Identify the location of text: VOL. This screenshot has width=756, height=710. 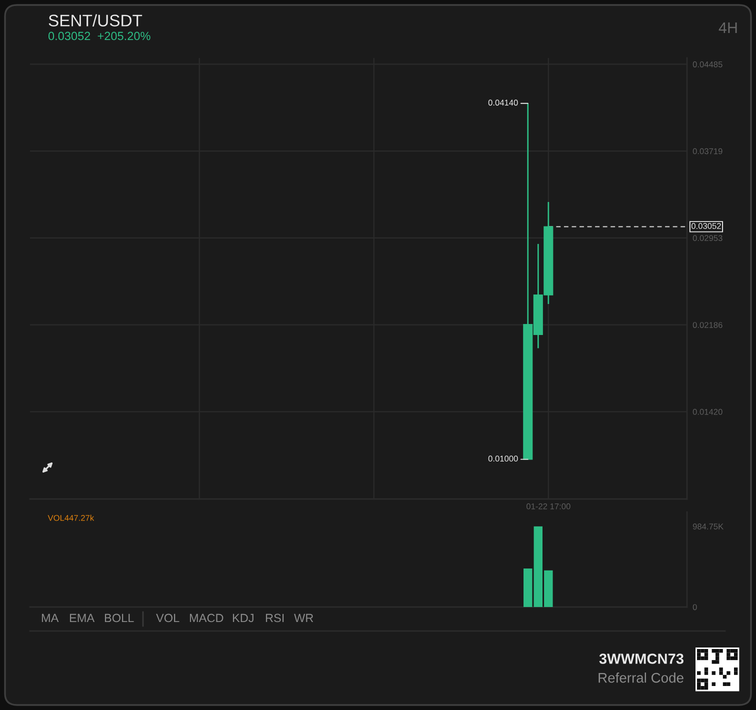
(168, 618).